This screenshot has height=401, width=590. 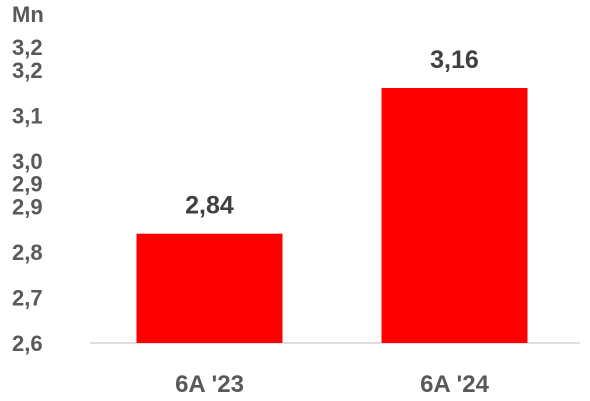 I want to click on y-tick-label: 2,6, so click(x=27, y=343).